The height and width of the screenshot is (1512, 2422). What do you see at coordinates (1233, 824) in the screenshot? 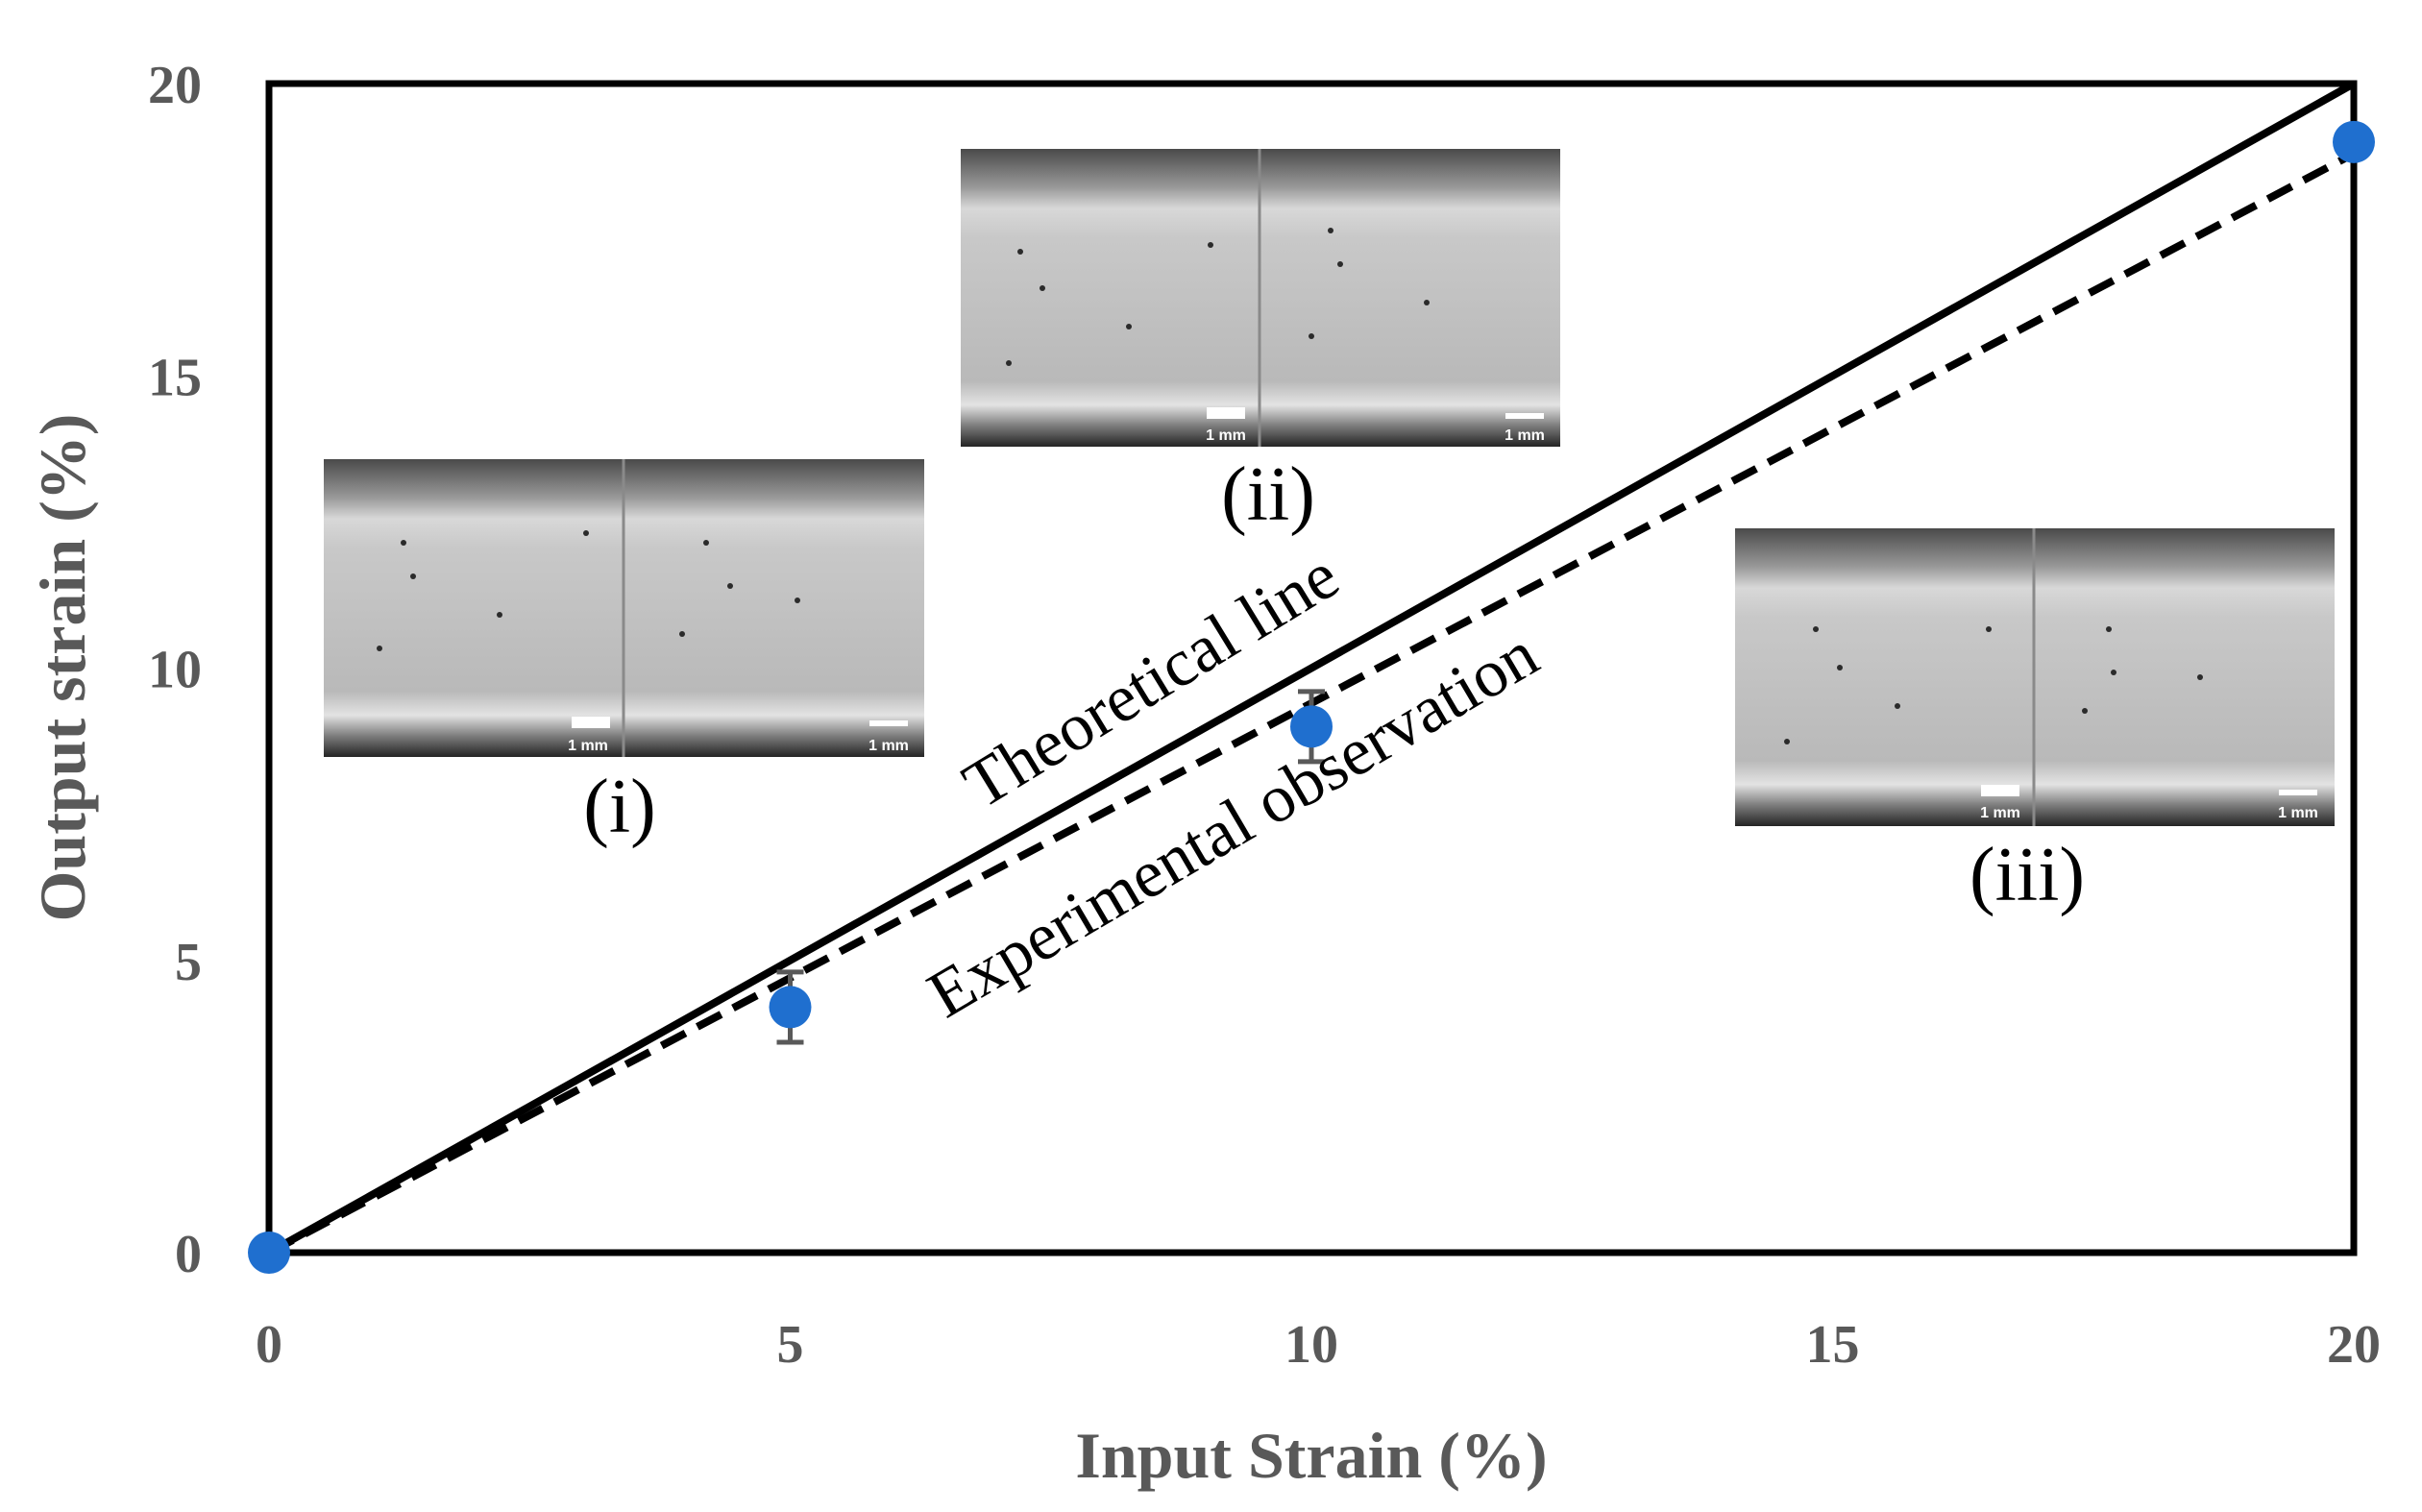
I see `experimental-observation-annotation: Experimental observation` at bounding box center [1233, 824].